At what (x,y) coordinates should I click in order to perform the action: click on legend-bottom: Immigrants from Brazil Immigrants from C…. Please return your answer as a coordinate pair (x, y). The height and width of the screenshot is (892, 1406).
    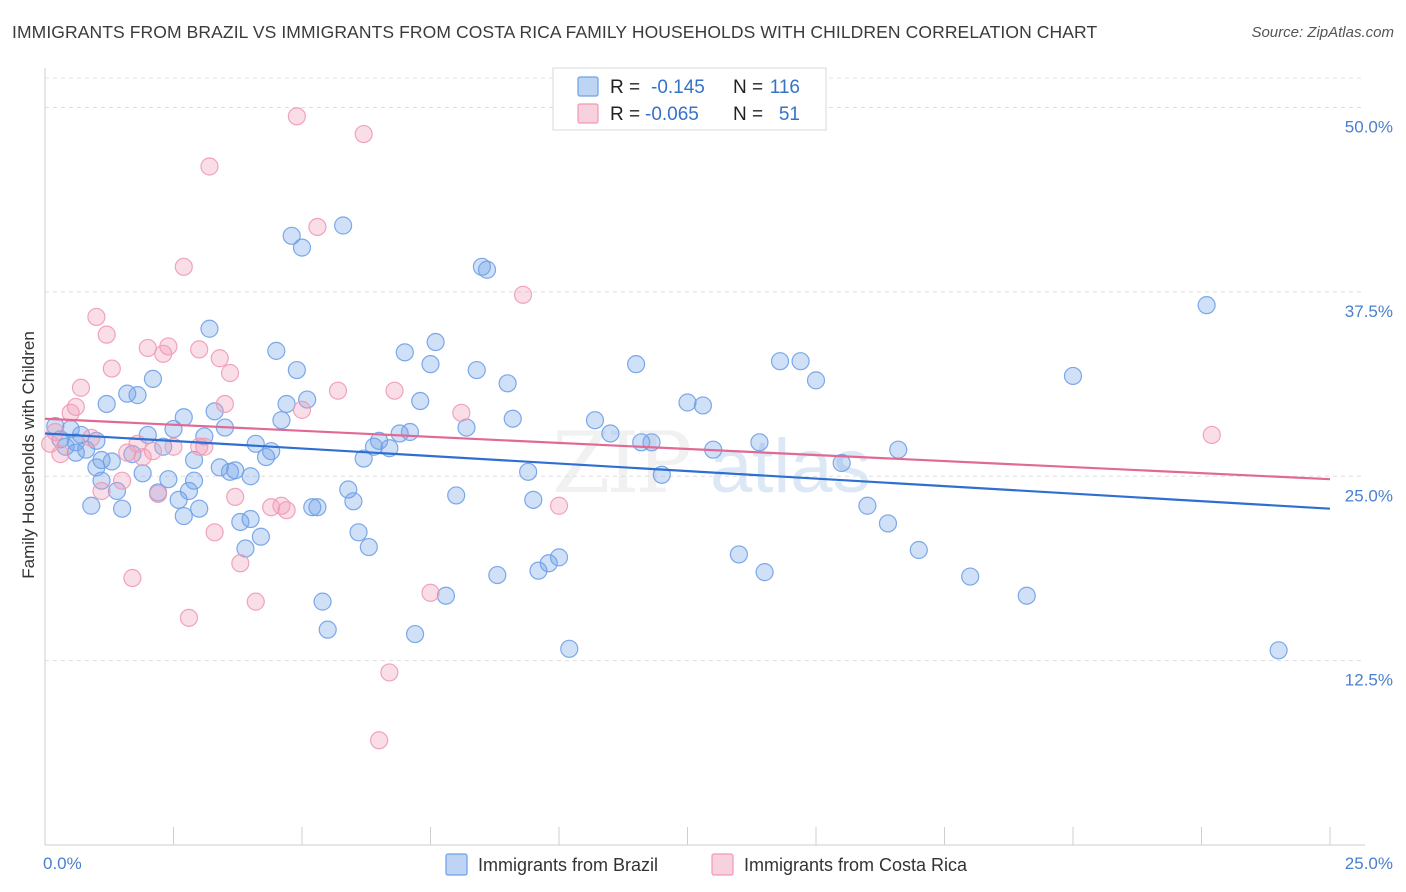
    Looking at the image, I should click on (706, 864).